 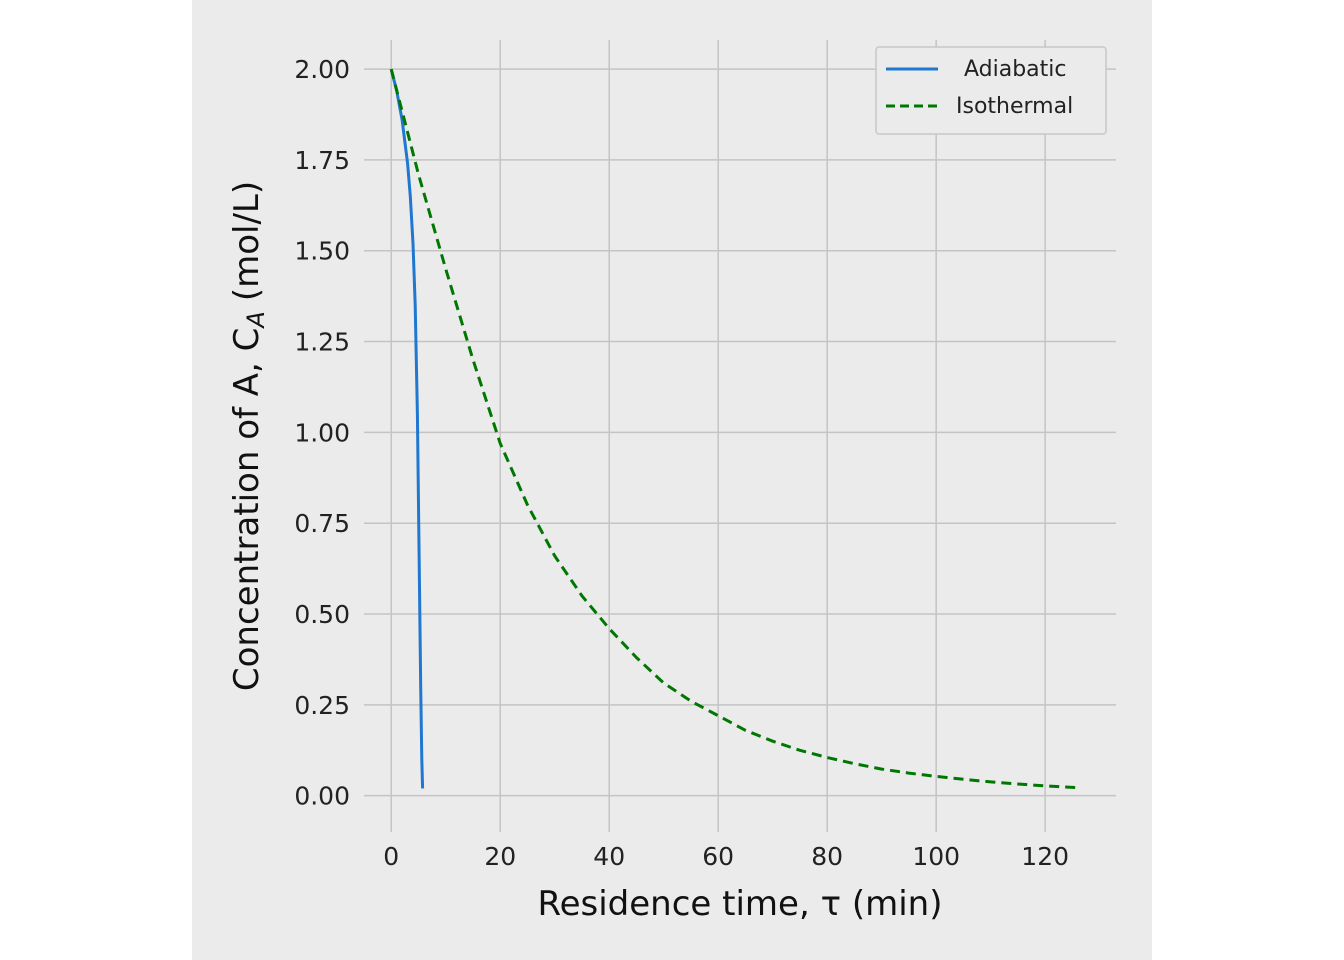 What do you see at coordinates (827, 856) in the screenshot?
I see `x-tick-label: 80` at bounding box center [827, 856].